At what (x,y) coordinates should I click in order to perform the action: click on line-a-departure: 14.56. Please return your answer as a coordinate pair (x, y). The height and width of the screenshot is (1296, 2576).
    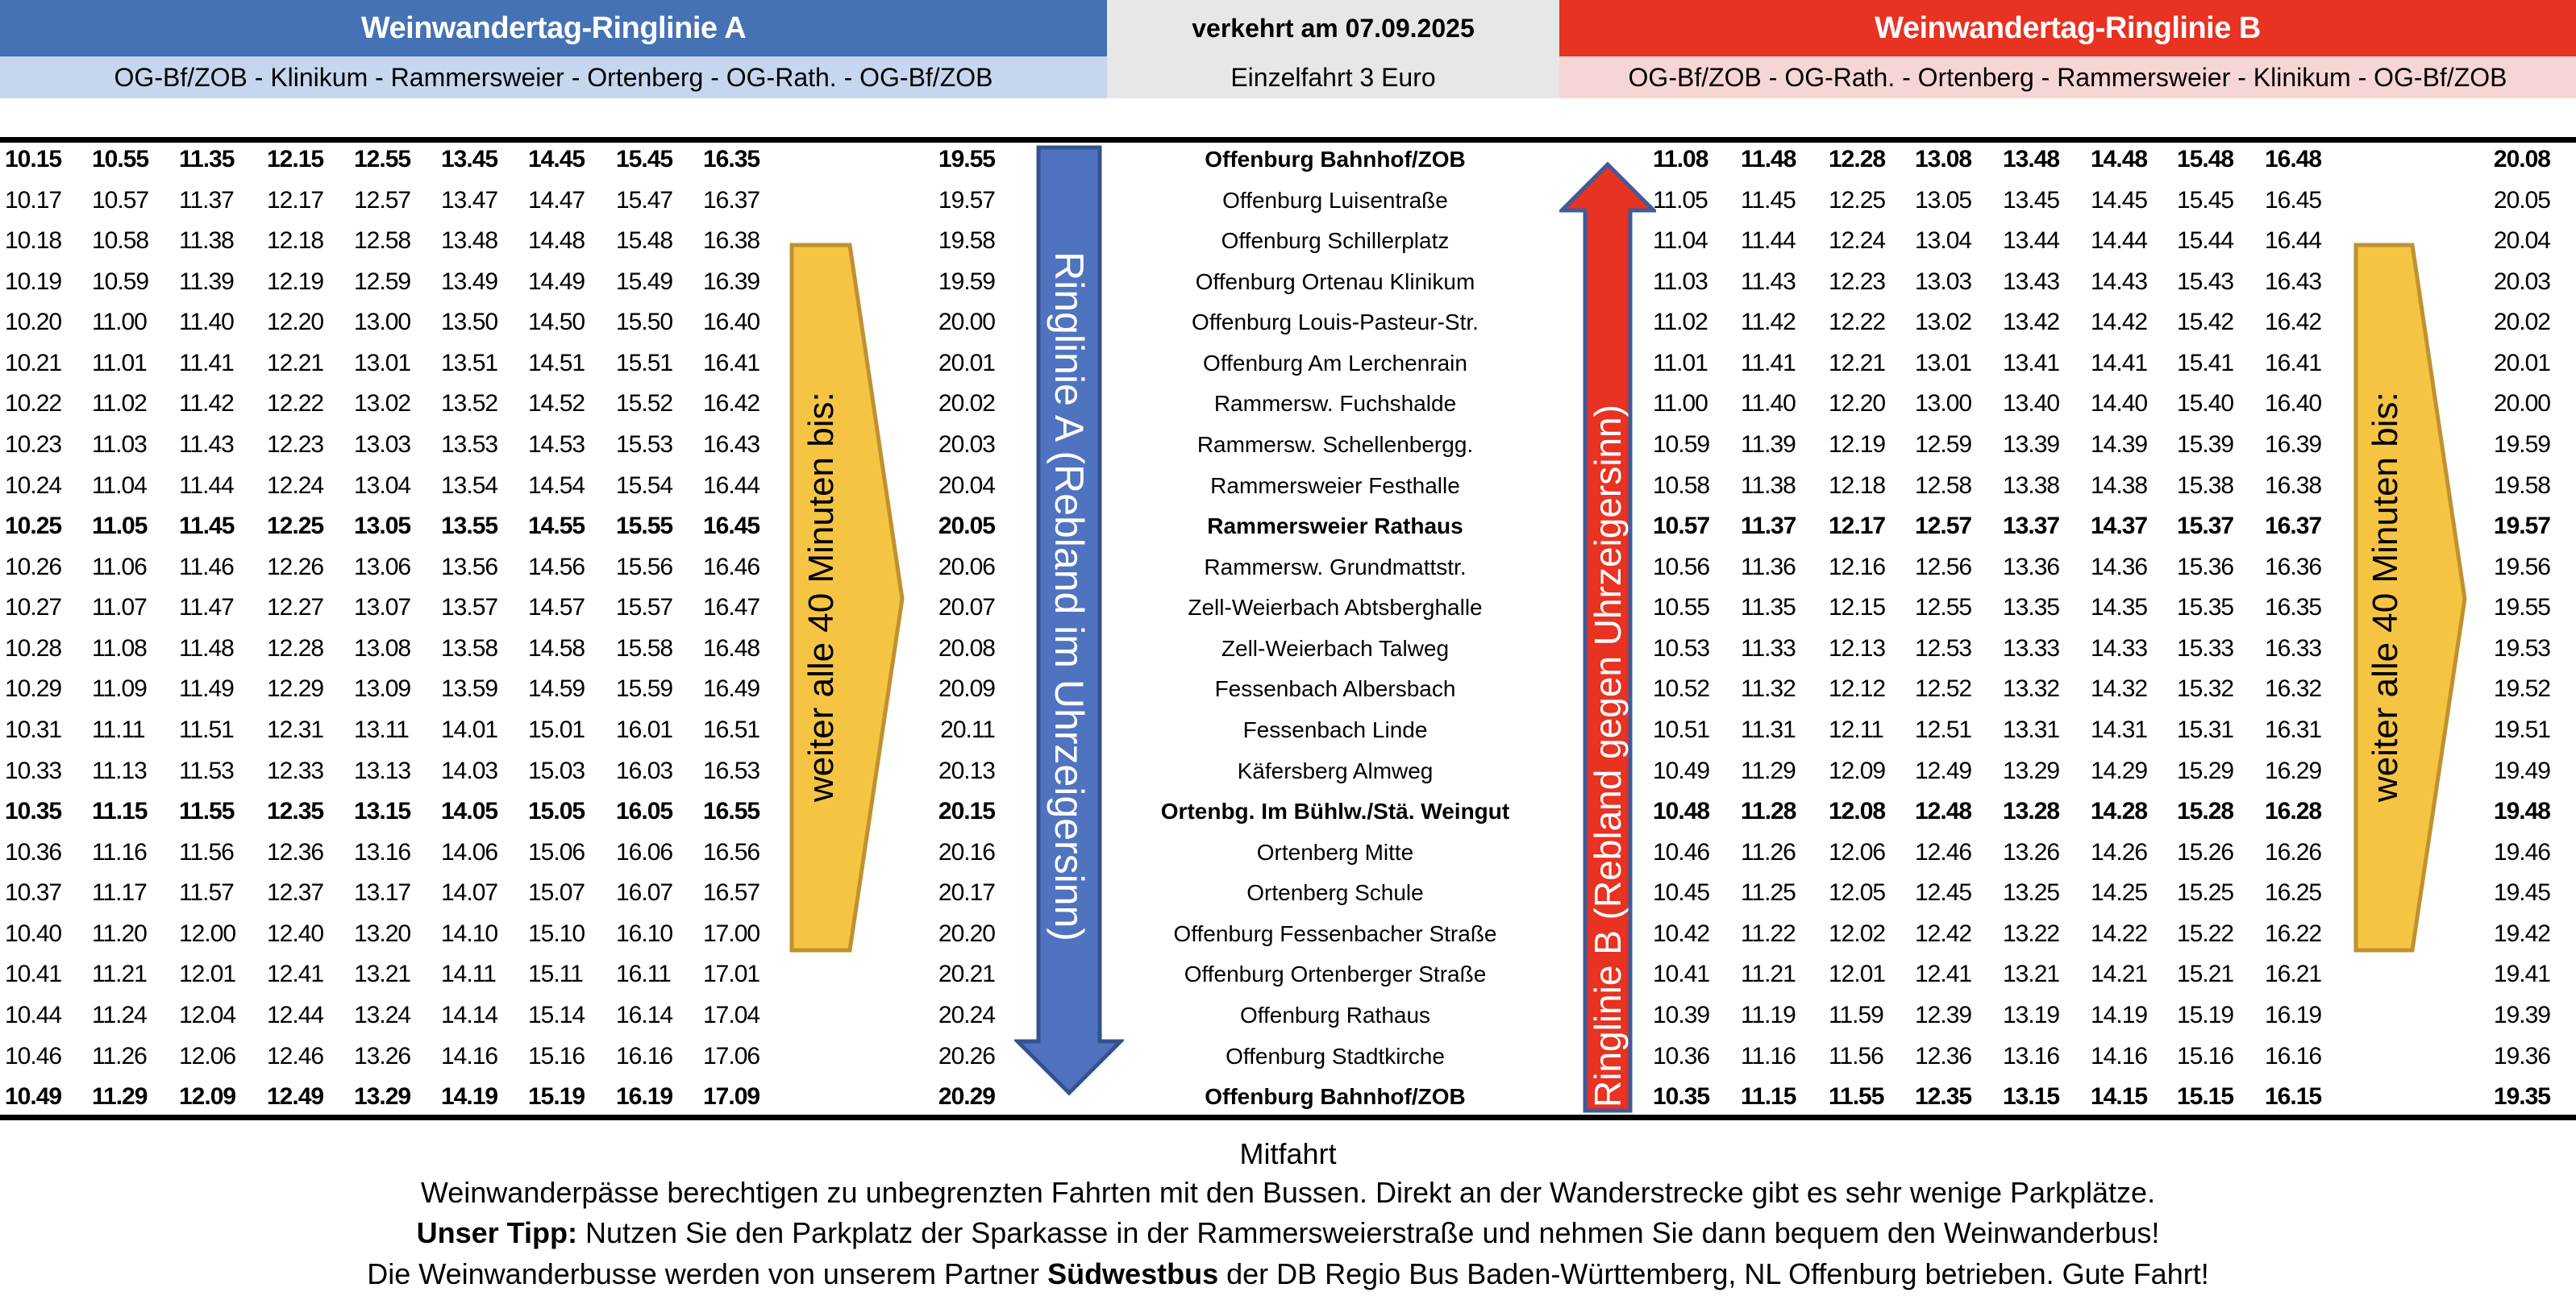
    Looking at the image, I should click on (556, 566).